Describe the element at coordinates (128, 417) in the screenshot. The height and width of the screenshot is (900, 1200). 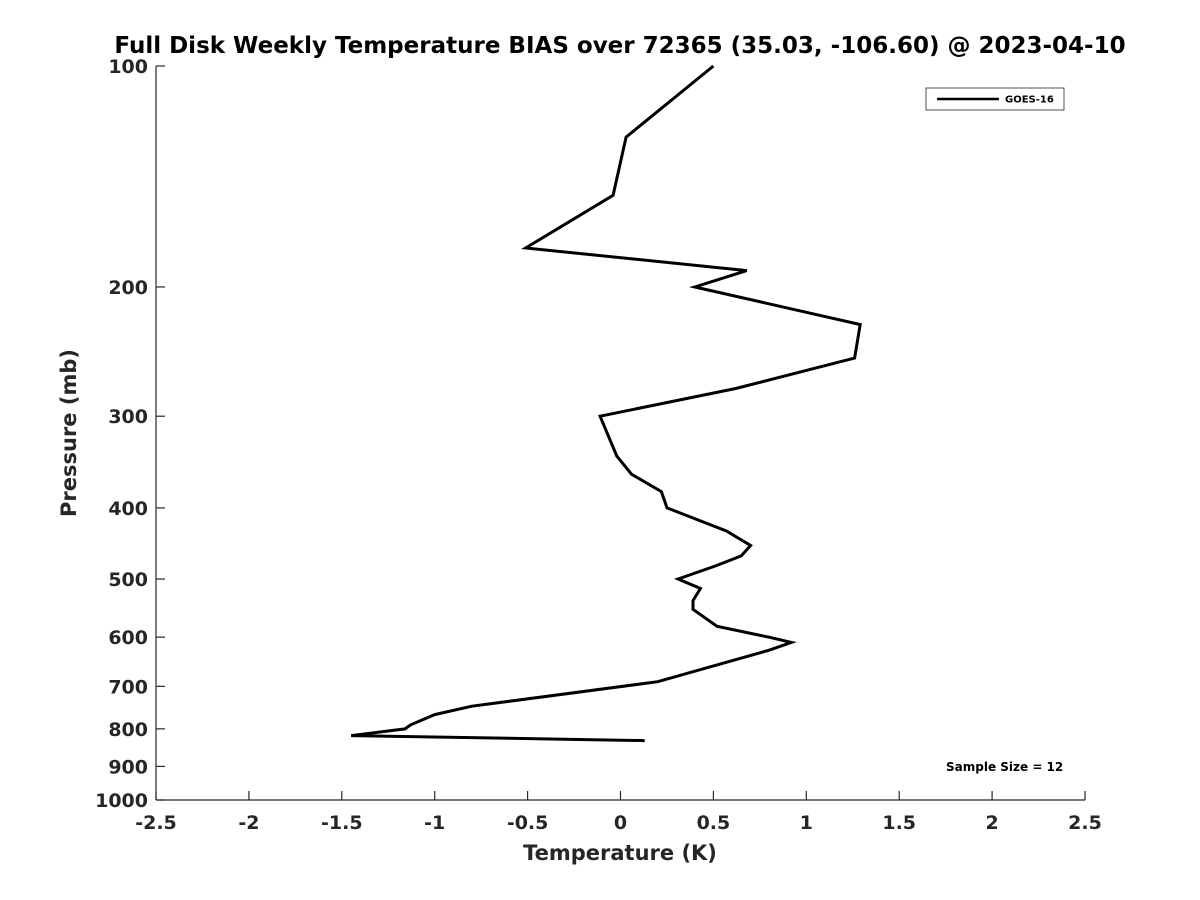
I see `y-tick-label: 300` at that location.